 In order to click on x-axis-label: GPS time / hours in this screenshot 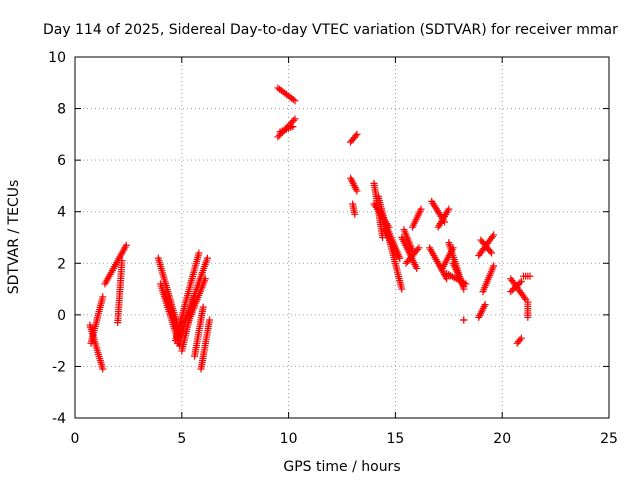, I will do `click(341, 467)`.